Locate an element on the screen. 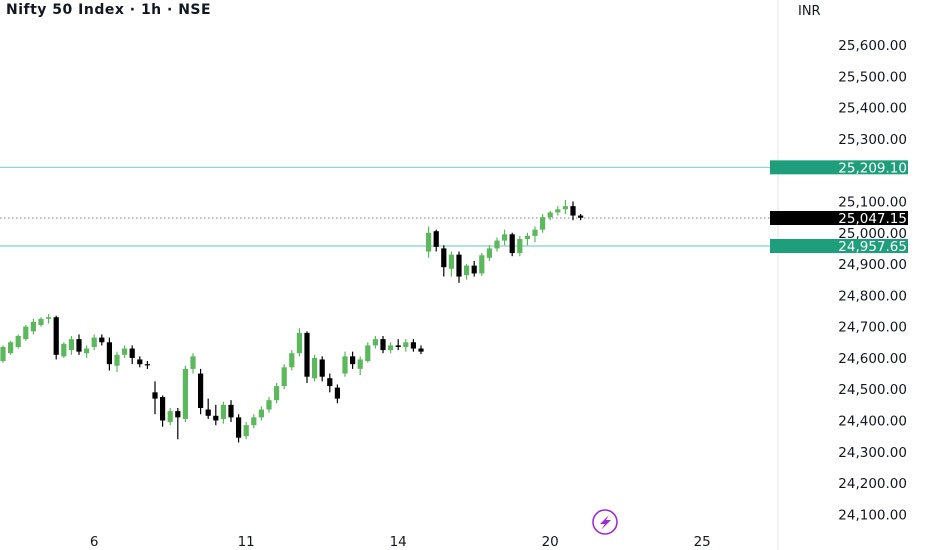  y-tick-label: 24,700.00 is located at coordinates (872, 328).